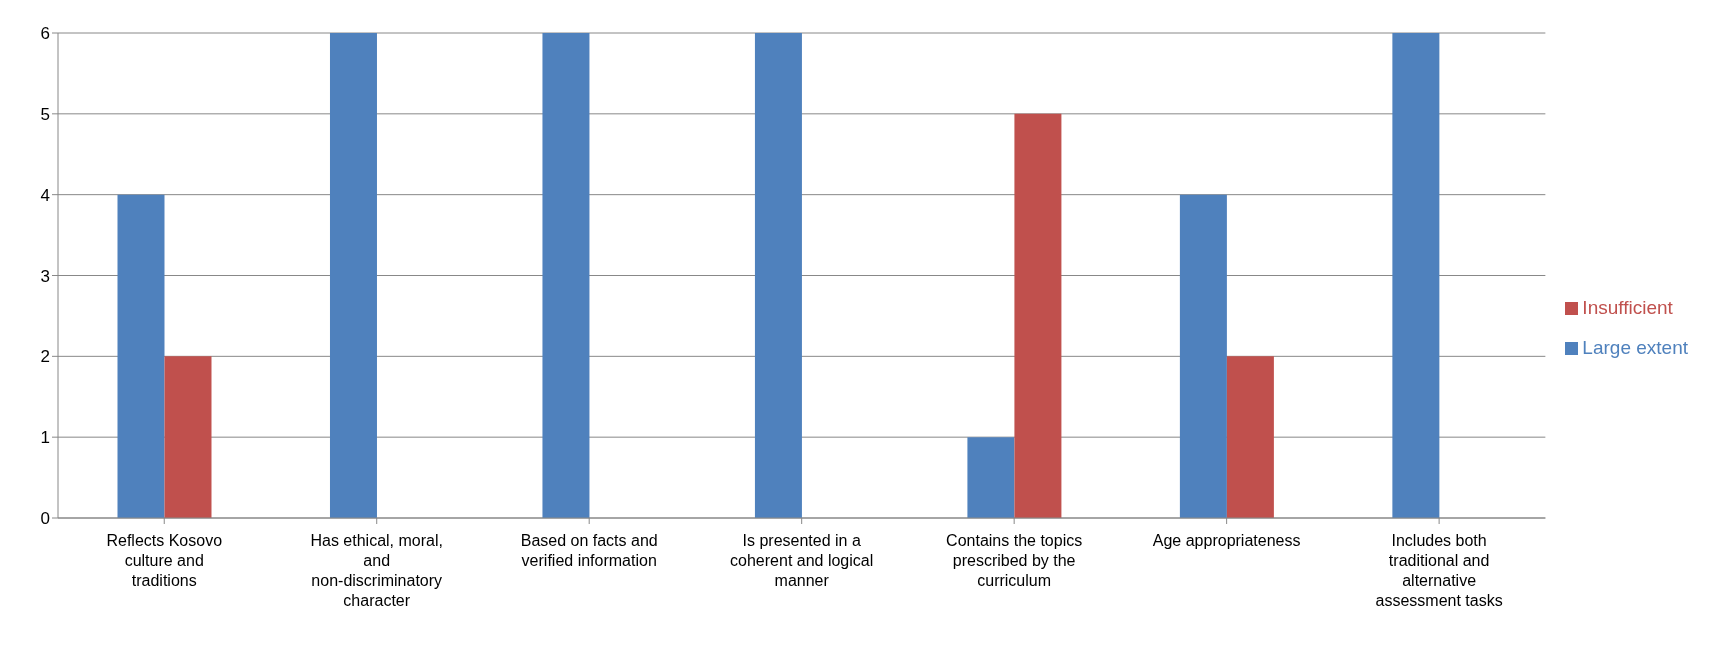 The width and height of the screenshot is (1729, 662). What do you see at coordinates (1635, 347) in the screenshot?
I see `legend-label: Large extent` at bounding box center [1635, 347].